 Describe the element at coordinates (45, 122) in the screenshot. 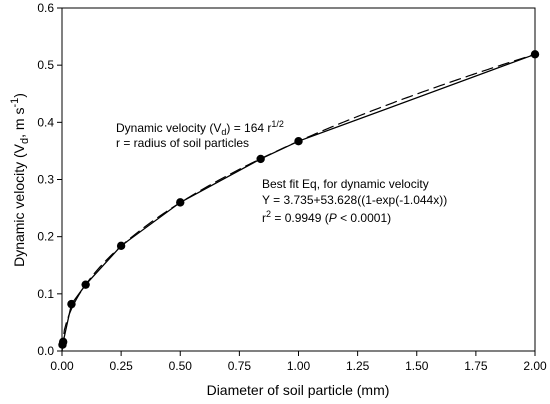

I see `y-tick-label: 0.4` at that location.